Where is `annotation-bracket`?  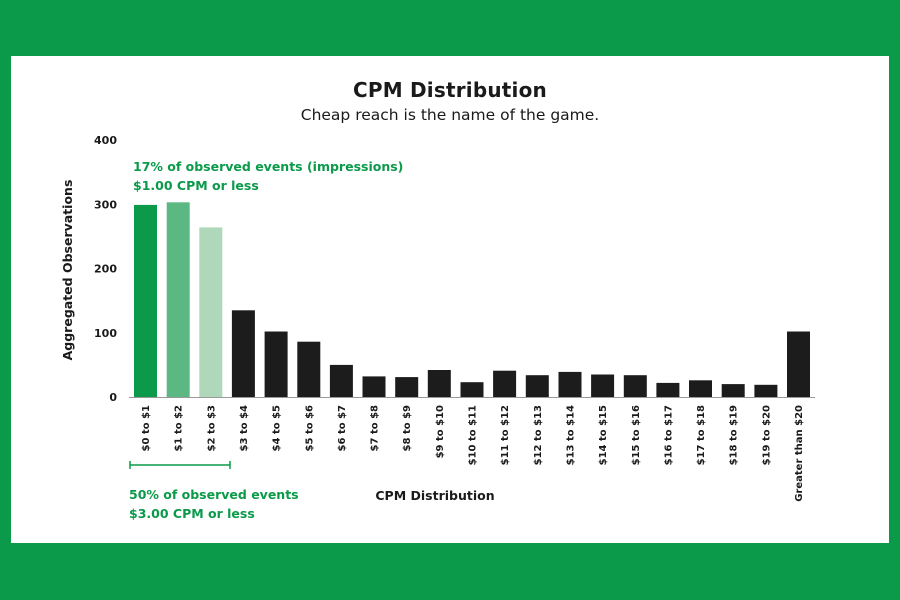
annotation-bracket is located at coordinates (180, 465).